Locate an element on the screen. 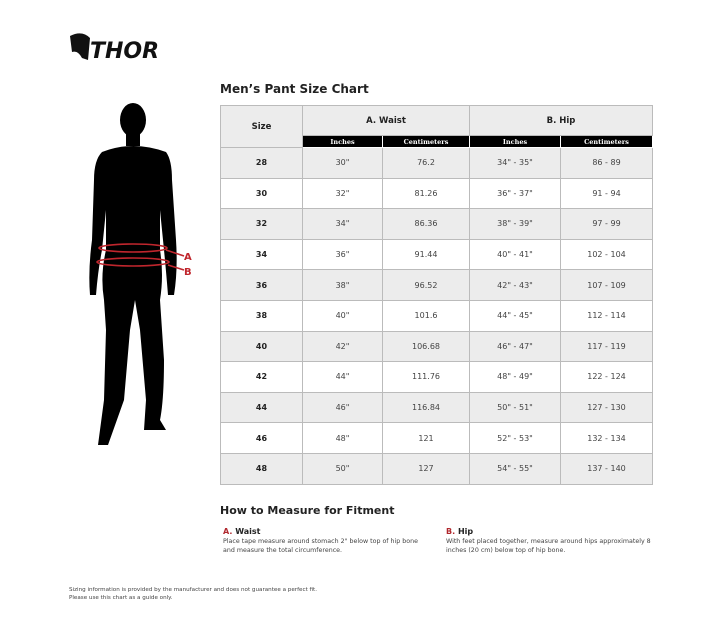 This screenshot has height=630, width=720. value-cell: 112 - 114 is located at coordinates (606, 315).